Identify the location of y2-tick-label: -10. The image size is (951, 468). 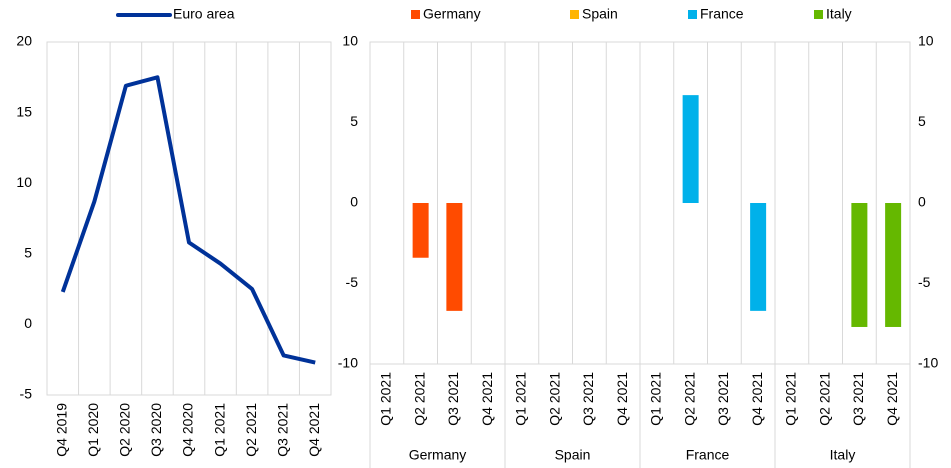
(928, 363).